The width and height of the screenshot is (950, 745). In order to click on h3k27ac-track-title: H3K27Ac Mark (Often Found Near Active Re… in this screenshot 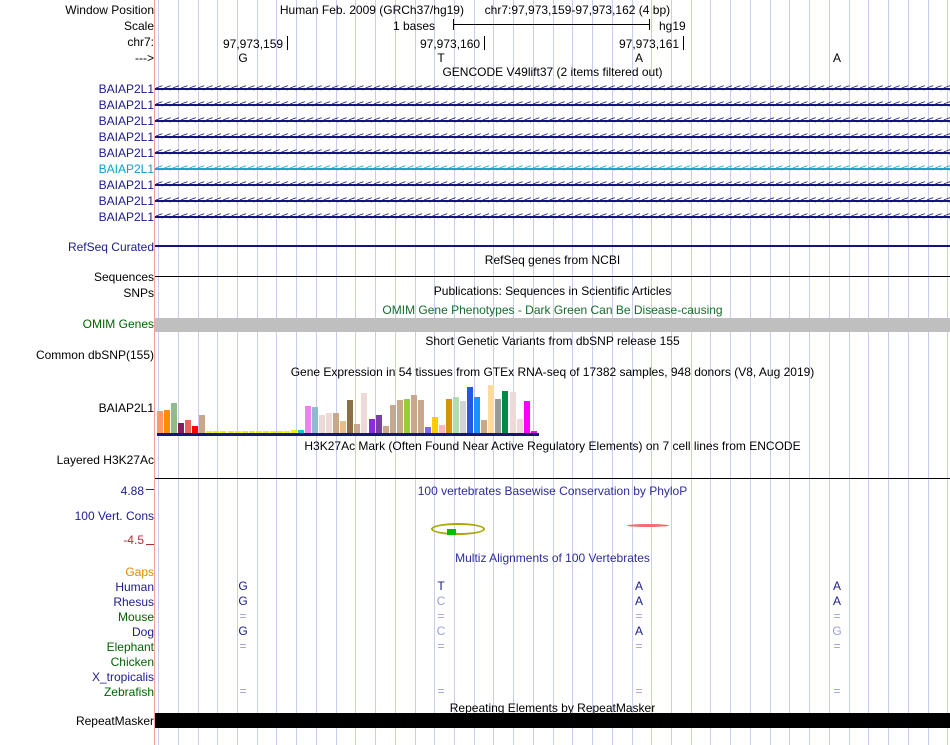, I will do `click(552, 446)`.